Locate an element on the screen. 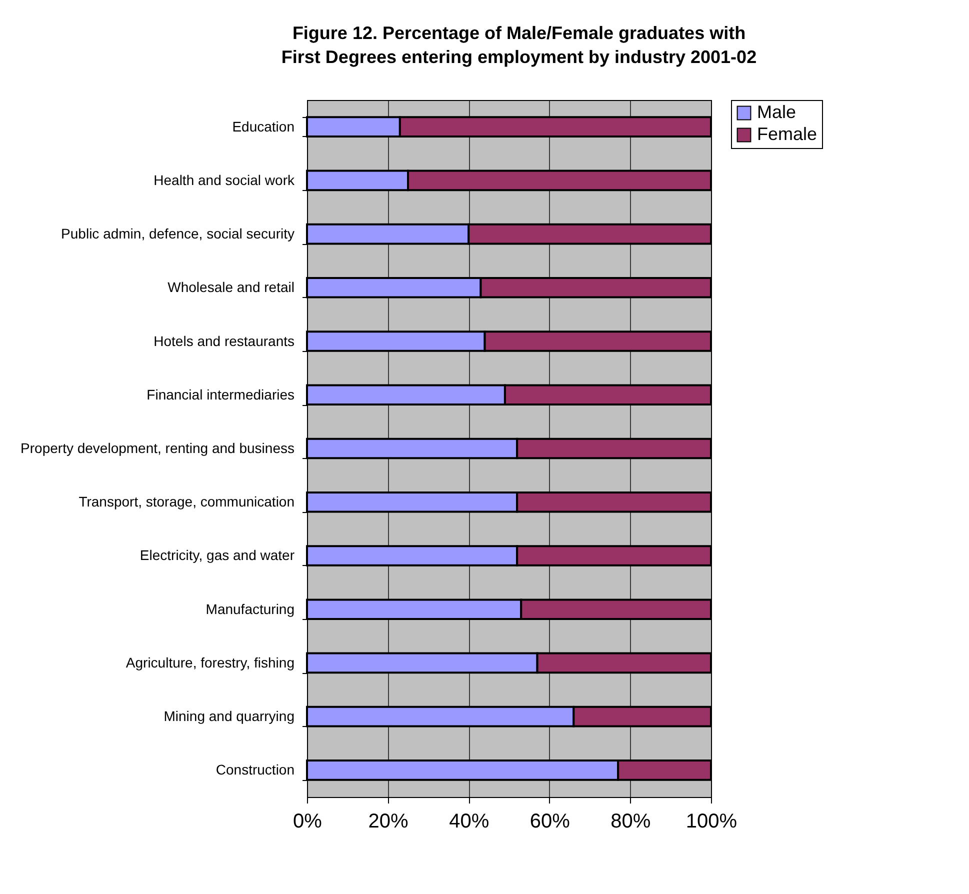 The width and height of the screenshot is (969, 894). y-tick-label: Education is located at coordinates (263, 126).